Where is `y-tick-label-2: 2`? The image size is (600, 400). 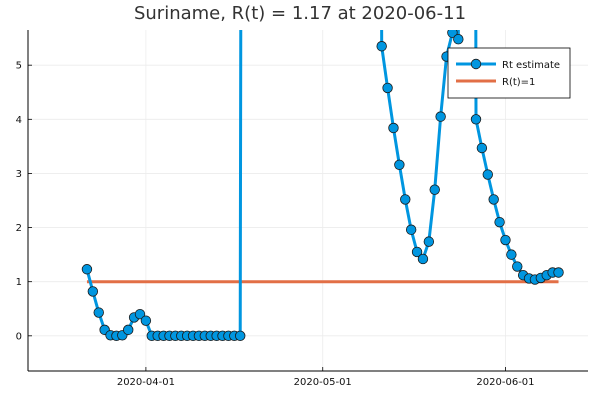 y-tick-label-2: 2 is located at coordinates (19, 228).